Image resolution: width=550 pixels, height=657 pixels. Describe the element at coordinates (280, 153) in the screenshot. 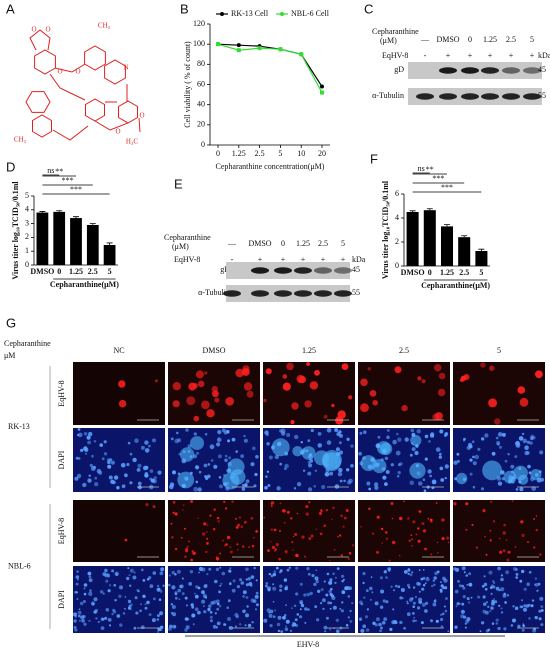

I see `x-tick-label: 5` at that location.